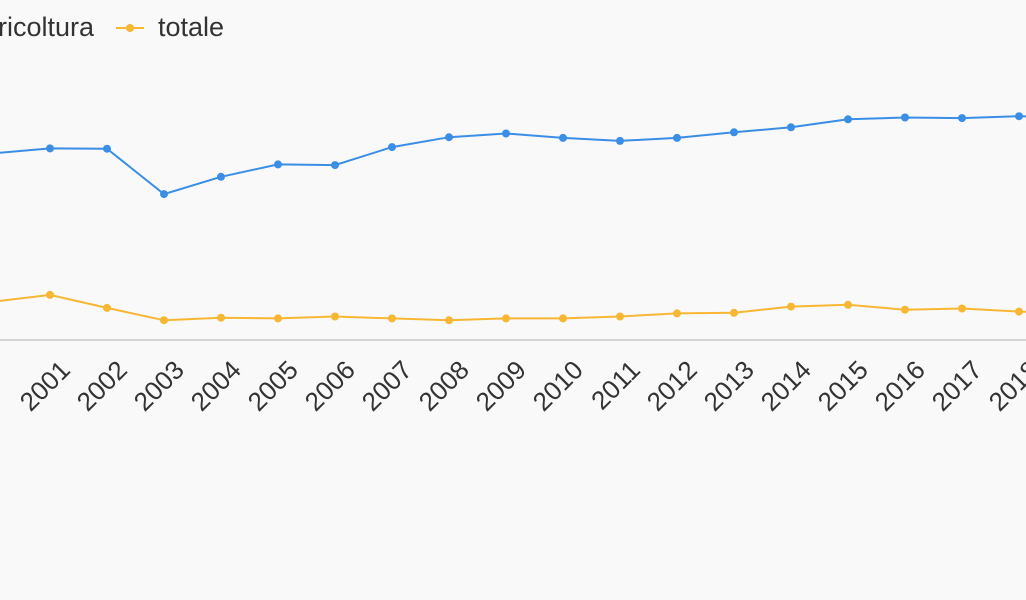 The height and width of the screenshot is (600, 1026). What do you see at coordinates (191, 27) in the screenshot?
I see `legend-label-totale: totale` at bounding box center [191, 27].